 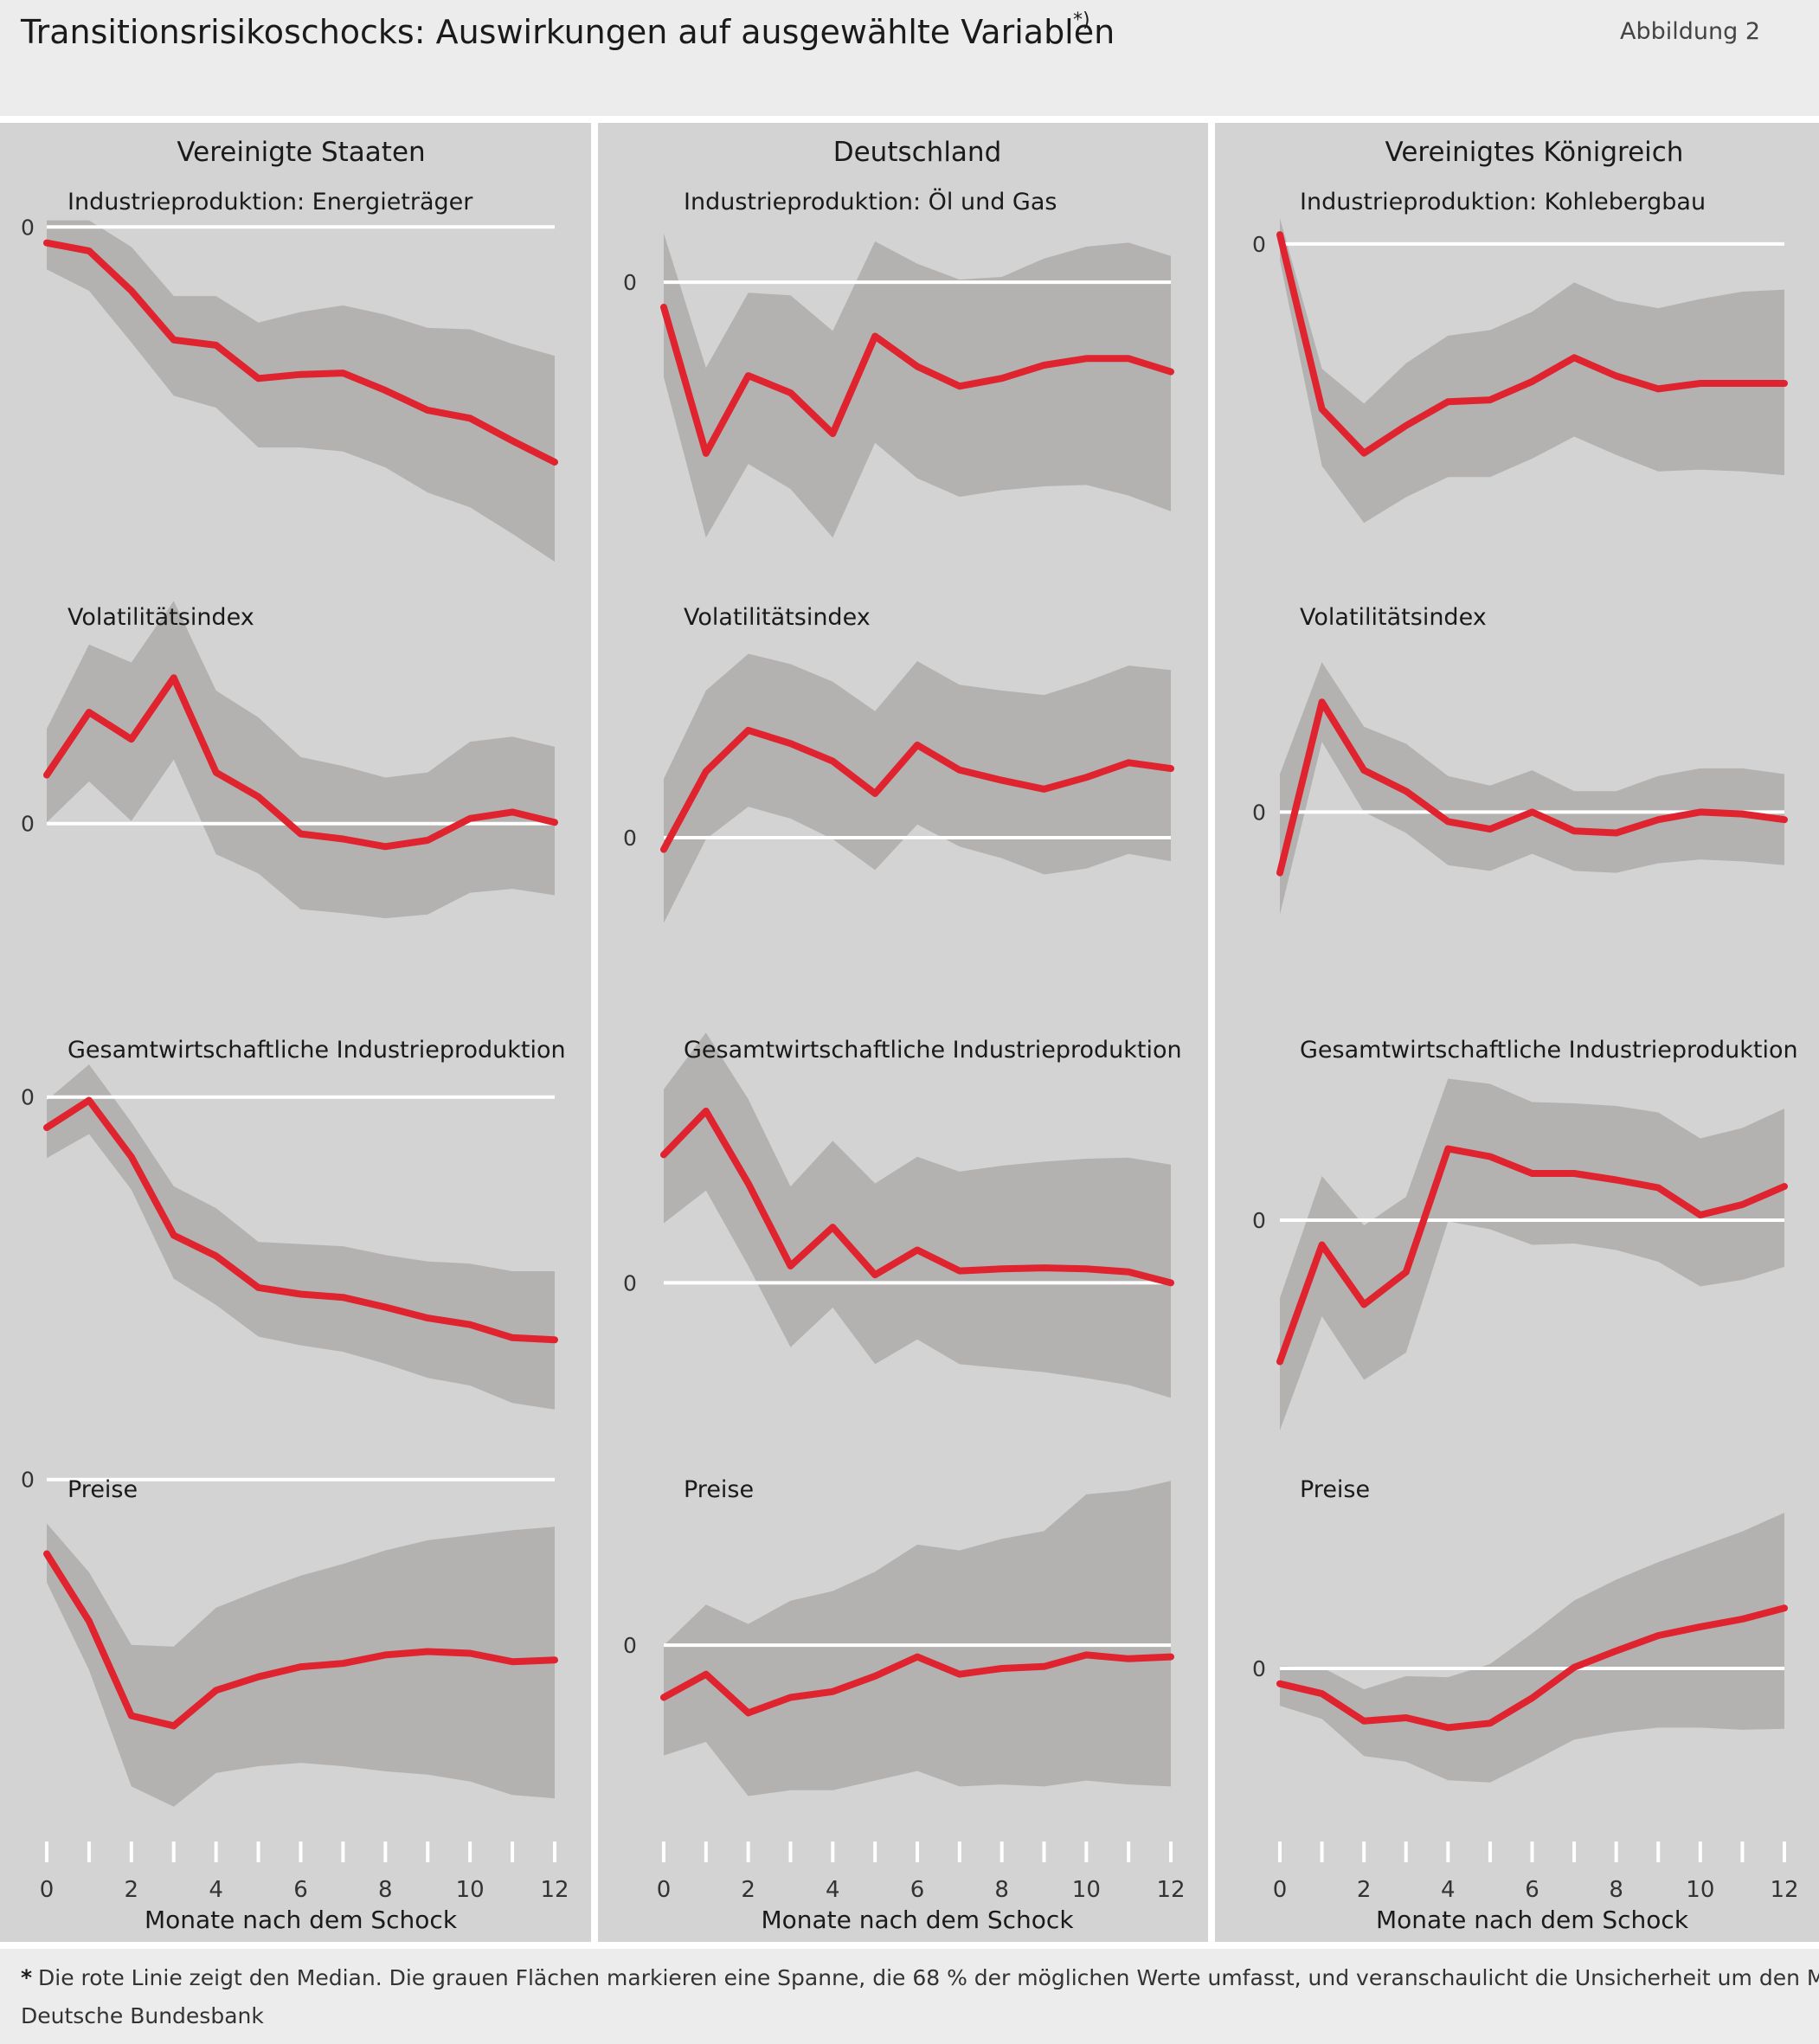 I want to click on subplot-vereinigte-staaten-1: 0 Industrieproduktion: Energieträger, so click(x=289, y=375).